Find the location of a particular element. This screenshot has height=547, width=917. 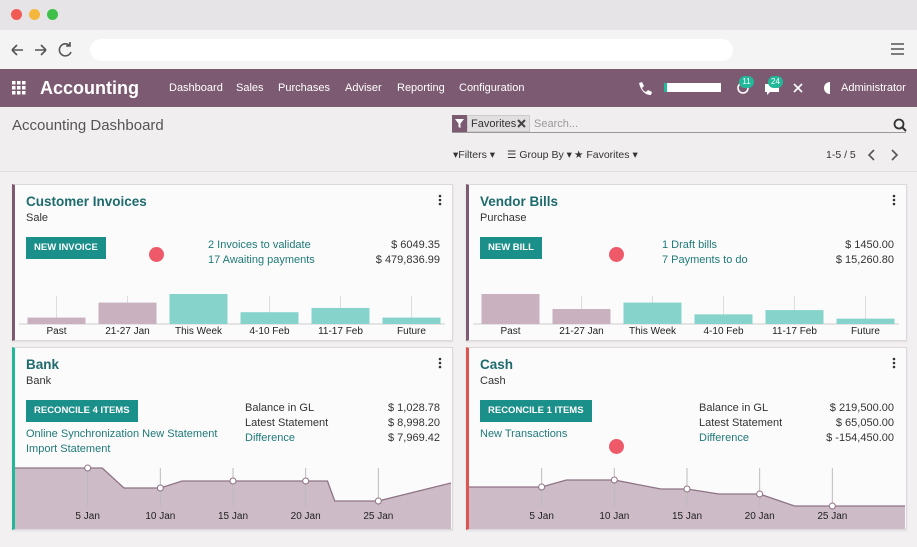

menu-item: Adviser is located at coordinates (363, 88).